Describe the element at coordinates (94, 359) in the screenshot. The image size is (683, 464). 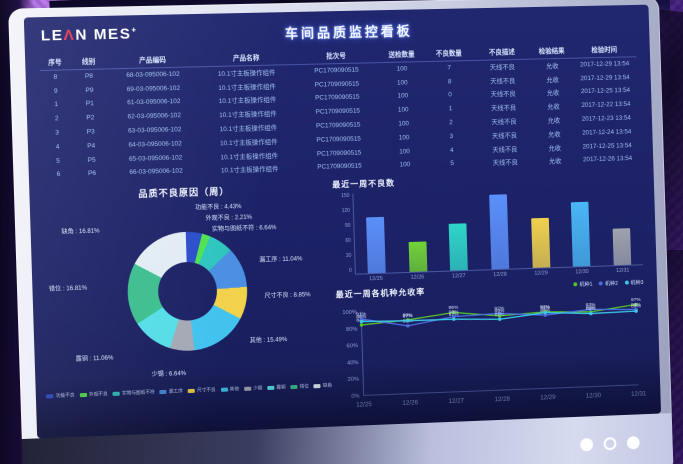
I see `donut-slice-label: 露铜 : 11.06%` at that location.